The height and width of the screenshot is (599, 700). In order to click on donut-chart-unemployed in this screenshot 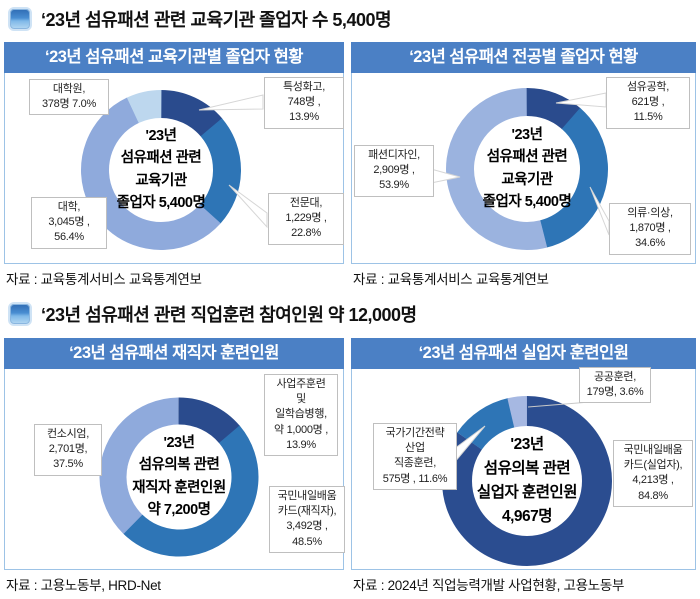, I will do `click(527, 481)`.